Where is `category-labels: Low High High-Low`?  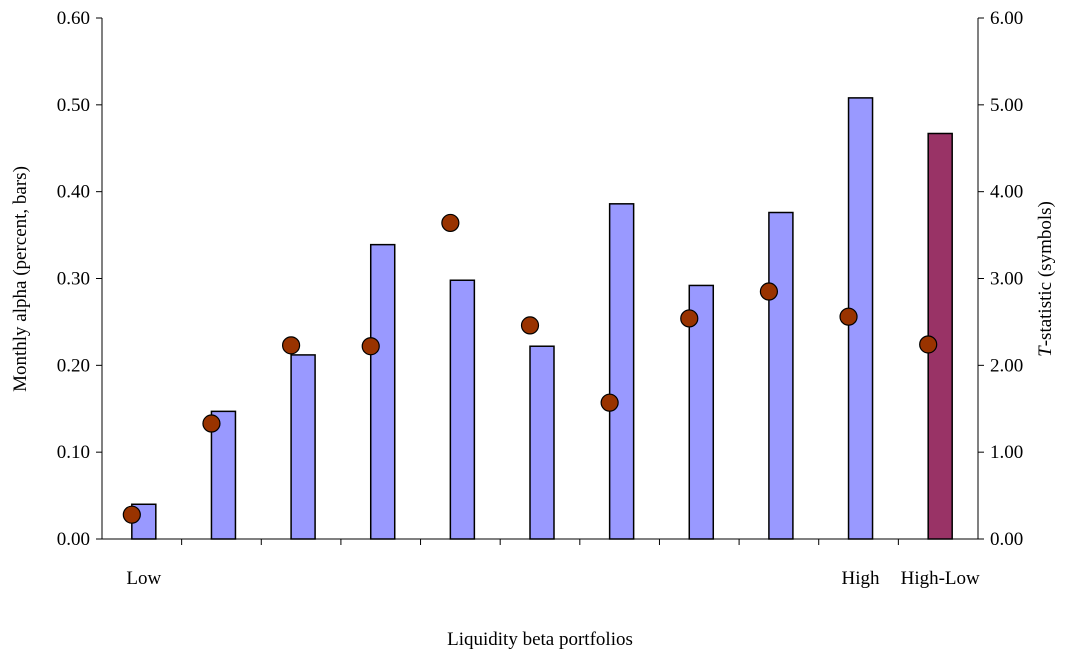
category-labels: Low High High-Low is located at coordinates (553, 578).